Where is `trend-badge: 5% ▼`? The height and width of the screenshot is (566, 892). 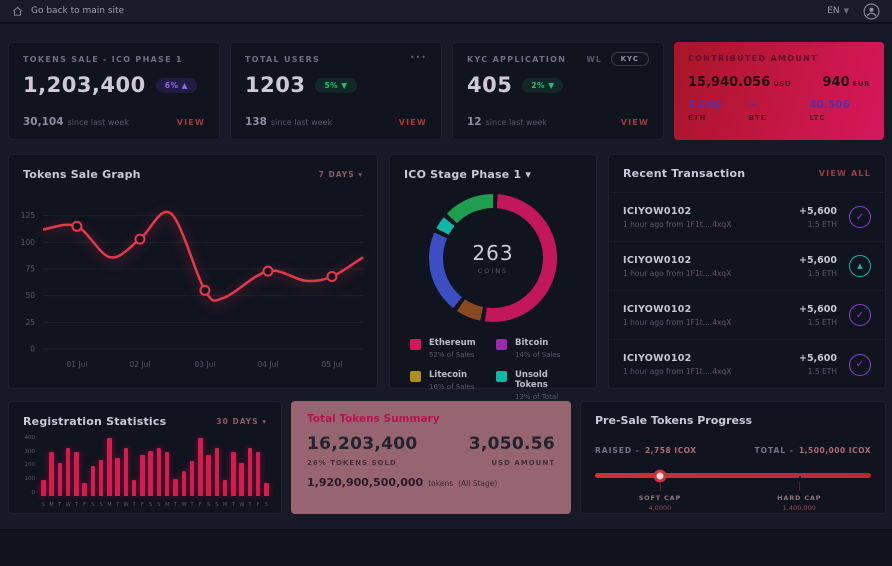 trend-badge: 5% ▼ is located at coordinates (336, 85).